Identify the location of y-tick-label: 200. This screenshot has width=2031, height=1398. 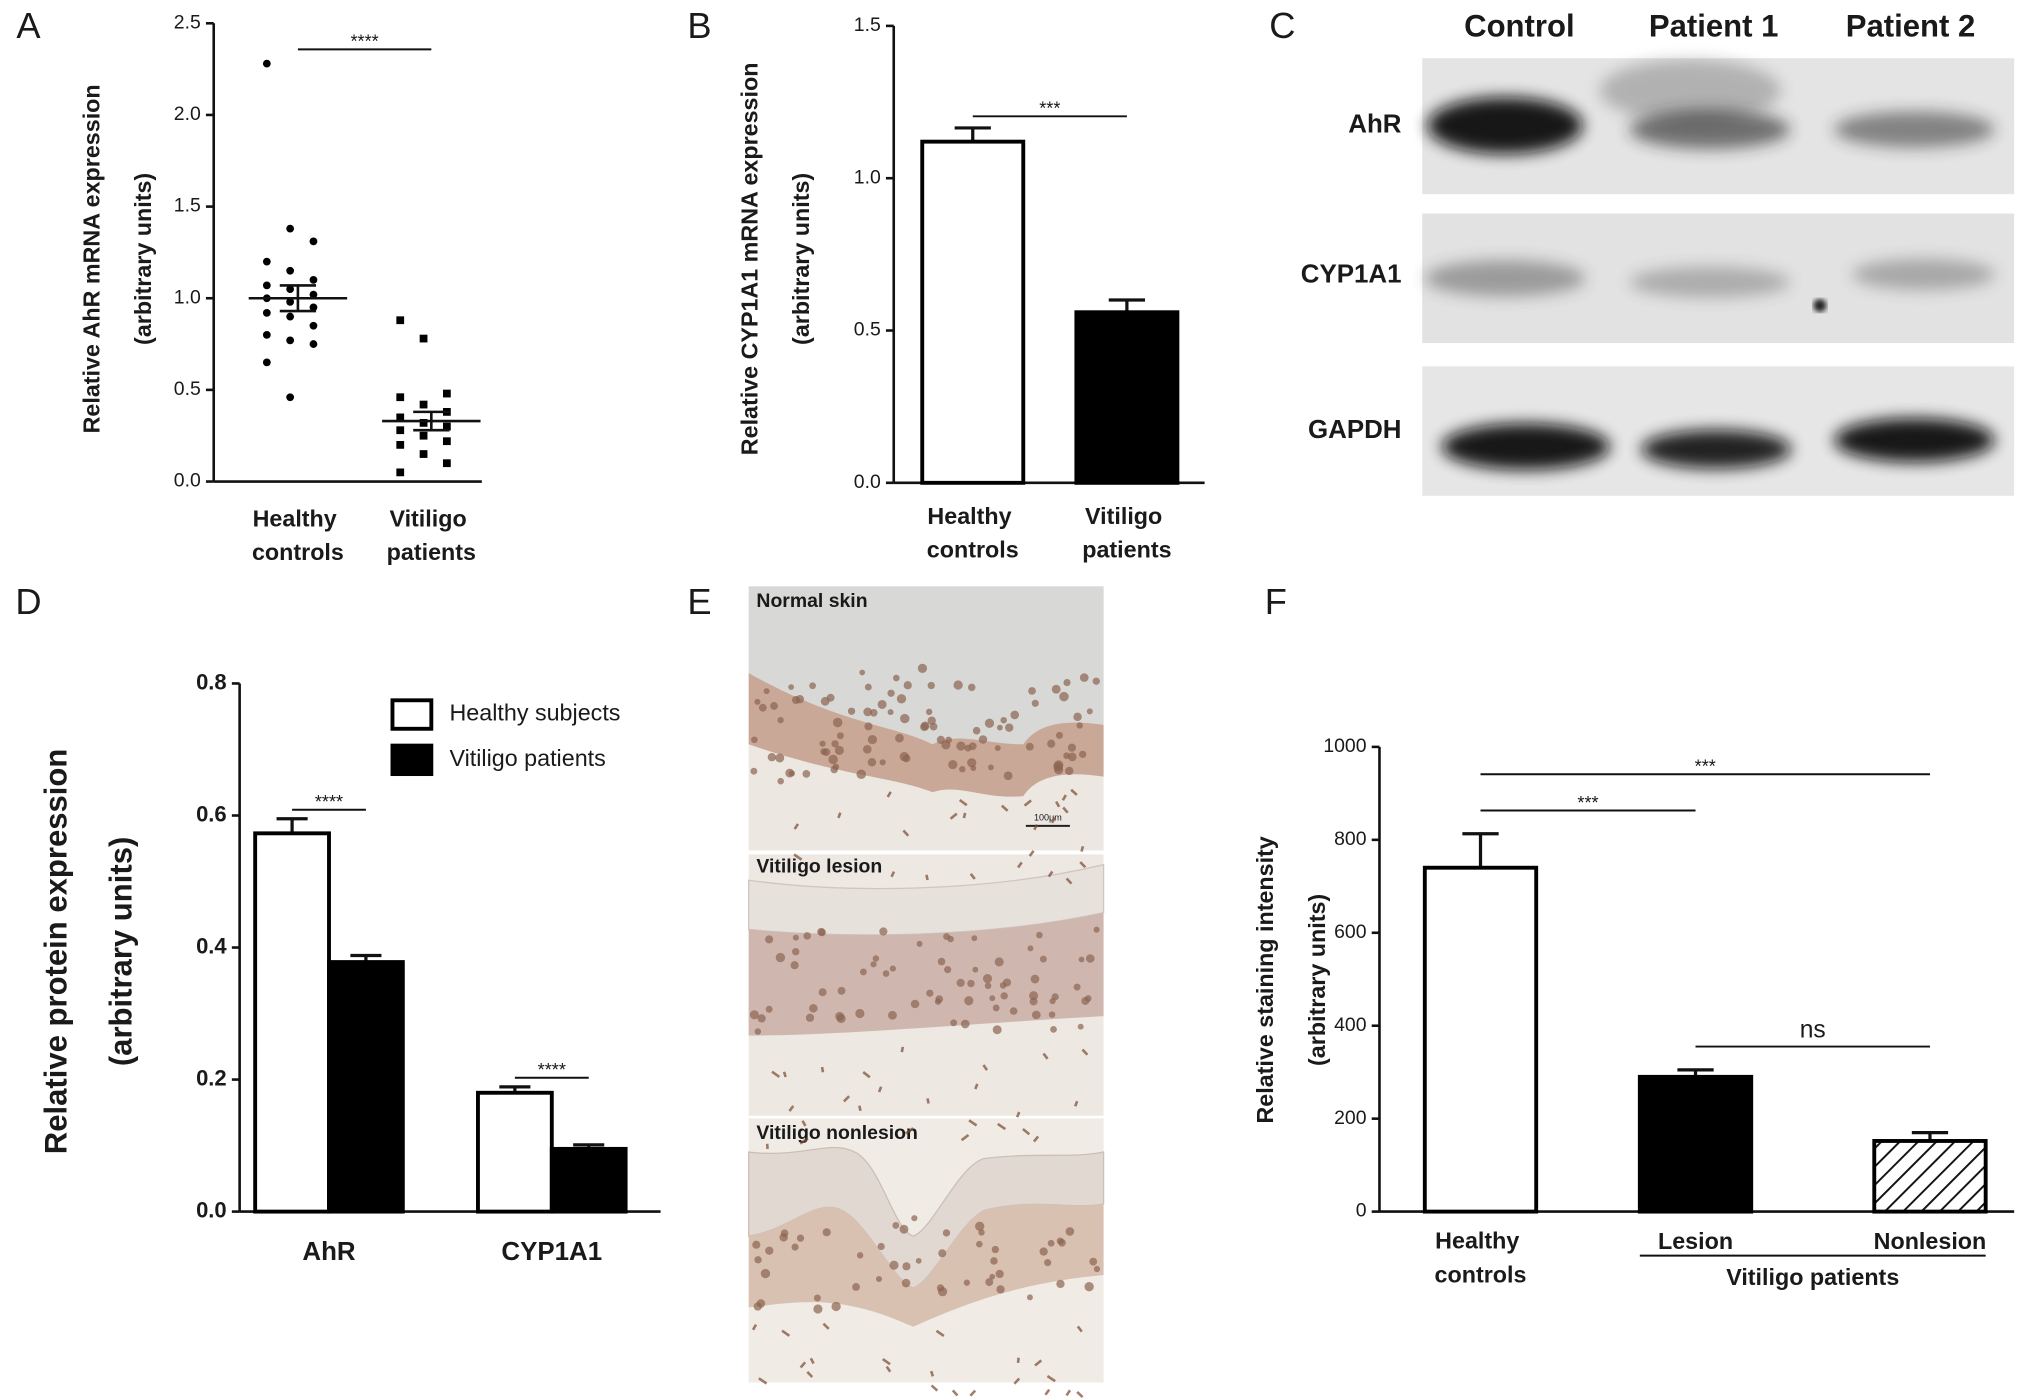
(1350, 1118).